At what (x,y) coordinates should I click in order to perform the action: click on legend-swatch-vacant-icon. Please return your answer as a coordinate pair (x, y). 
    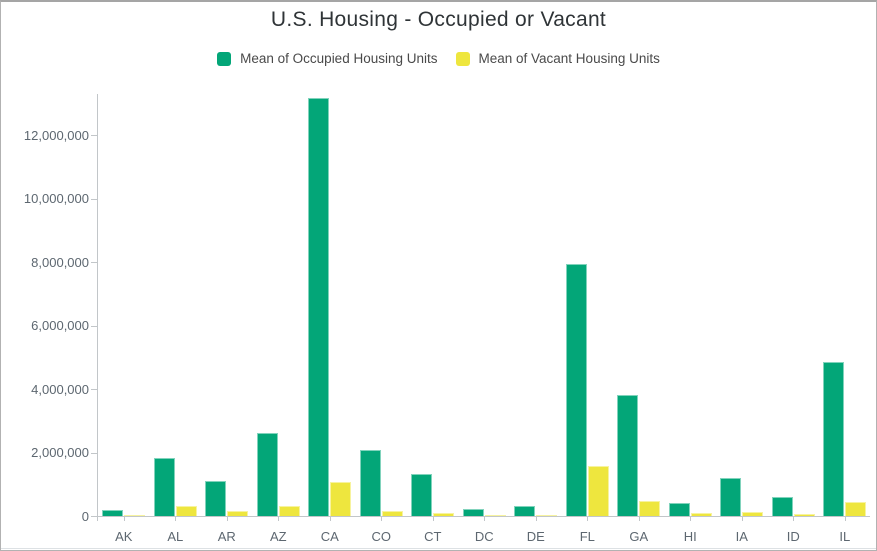
    Looking at the image, I should click on (462, 59).